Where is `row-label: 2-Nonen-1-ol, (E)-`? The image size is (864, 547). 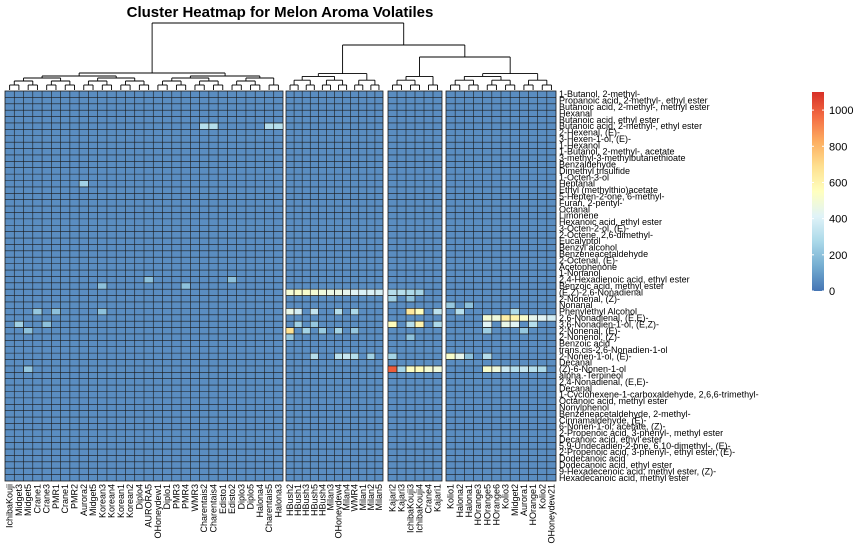
row-label: 2-Nonen-1-ol, (E)- is located at coordinates (595, 356).